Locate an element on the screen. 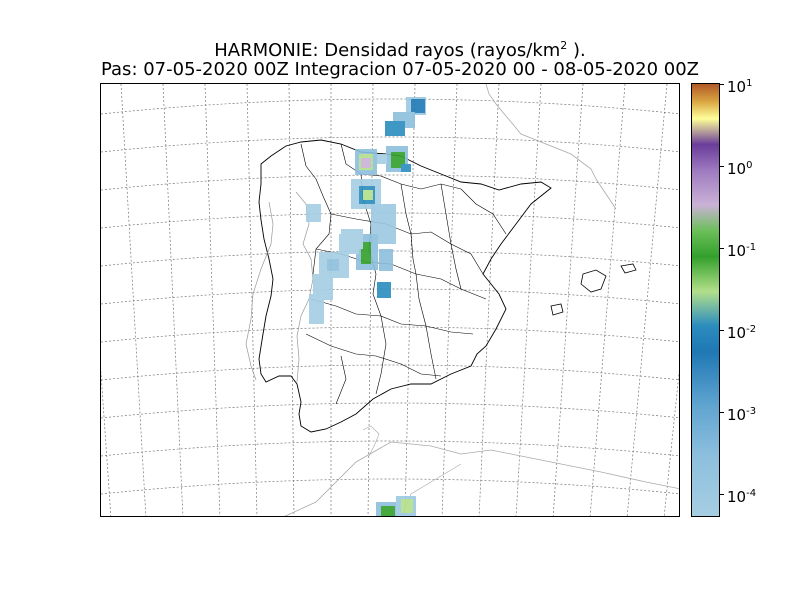 Image resolution: width=800 pixels, height=600 pixels. gibraltar-detail is located at coordinates (371, 441).